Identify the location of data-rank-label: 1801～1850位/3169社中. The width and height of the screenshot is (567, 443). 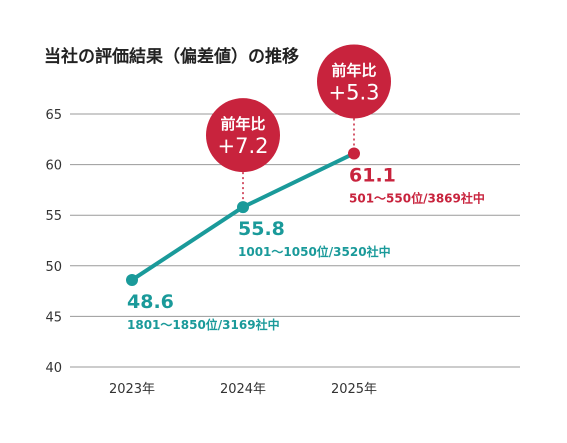
(203, 324).